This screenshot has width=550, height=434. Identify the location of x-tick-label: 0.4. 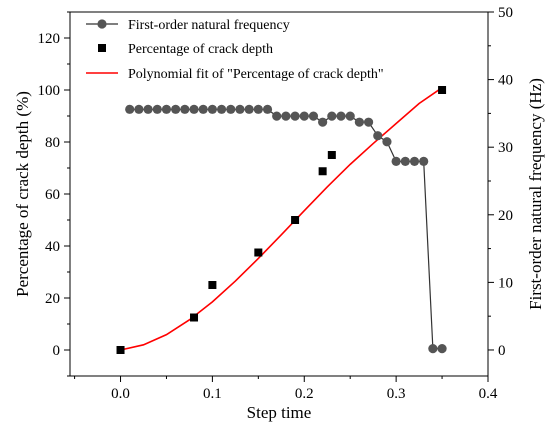
(488, 394).